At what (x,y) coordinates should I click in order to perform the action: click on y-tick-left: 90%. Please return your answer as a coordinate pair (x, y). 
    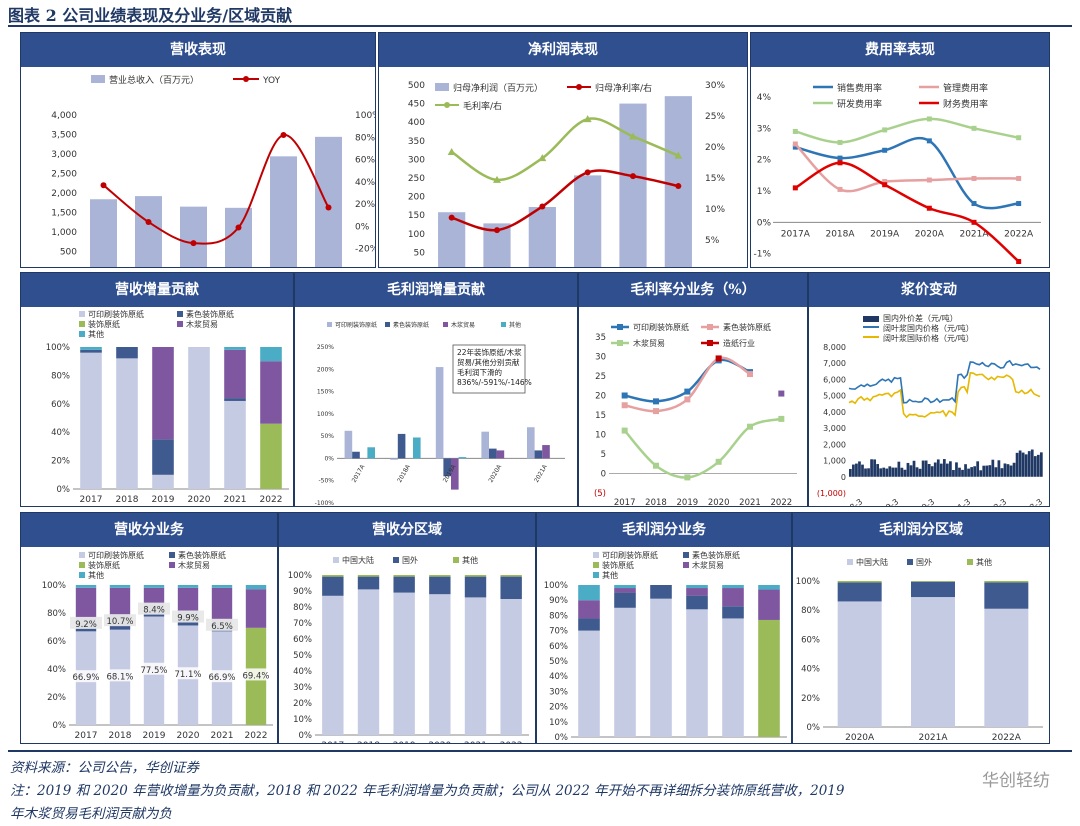
    Looking at the image, I should click on (558, 601).